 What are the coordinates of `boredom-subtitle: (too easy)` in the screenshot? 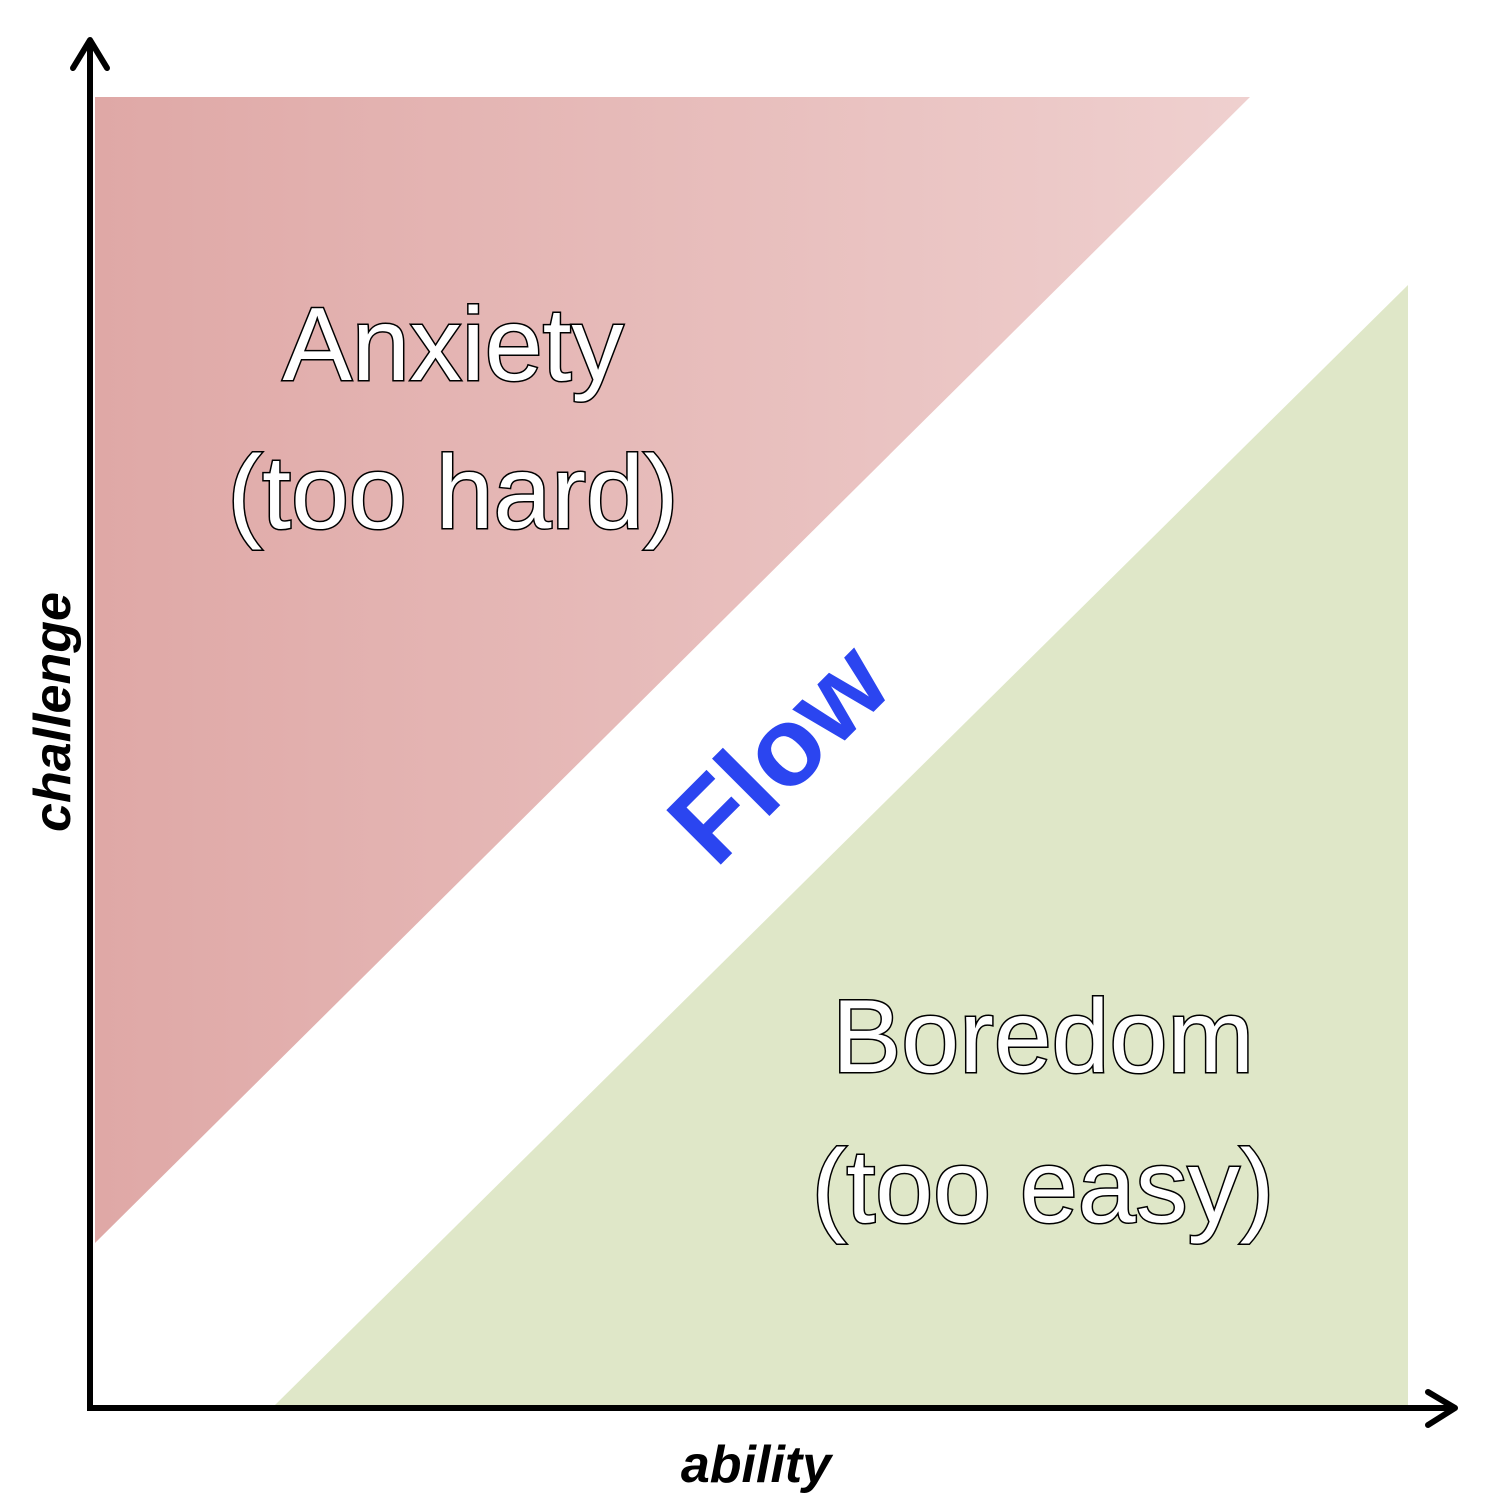 It's located at (1043, 1187).